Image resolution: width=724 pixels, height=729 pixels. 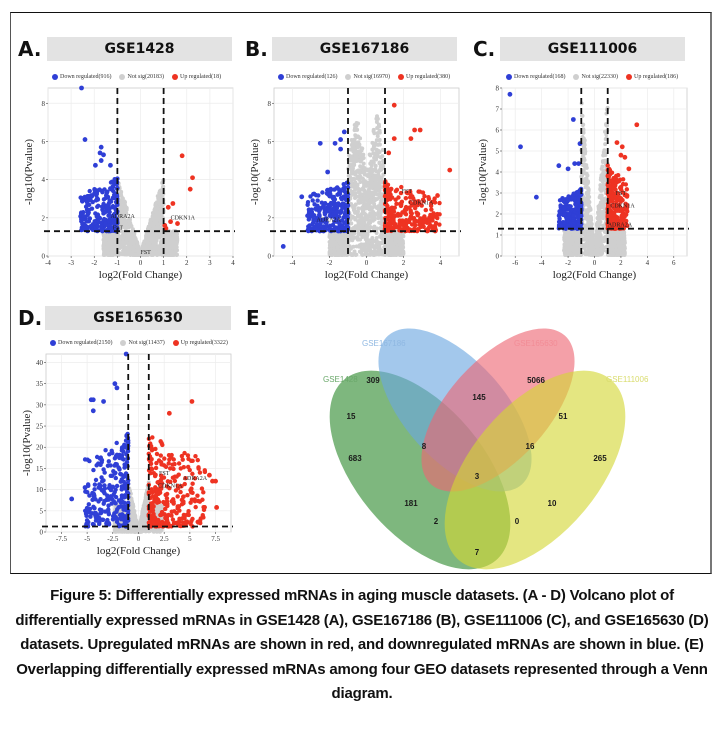 What do you see at coordinates (183, 219) in the screenshot?
I see `gene-label: CDKN1A` at bounding box center [183, 219].